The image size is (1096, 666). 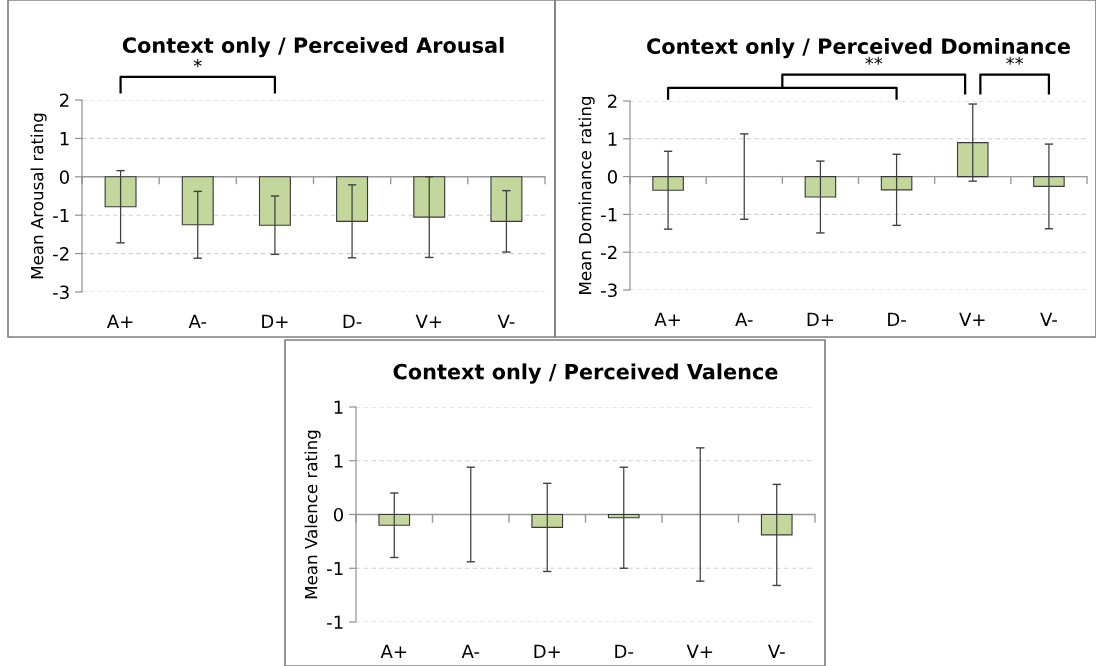 I want to click on chart-title: Context only / Perceived Arousal, so click(x=313, y=47).